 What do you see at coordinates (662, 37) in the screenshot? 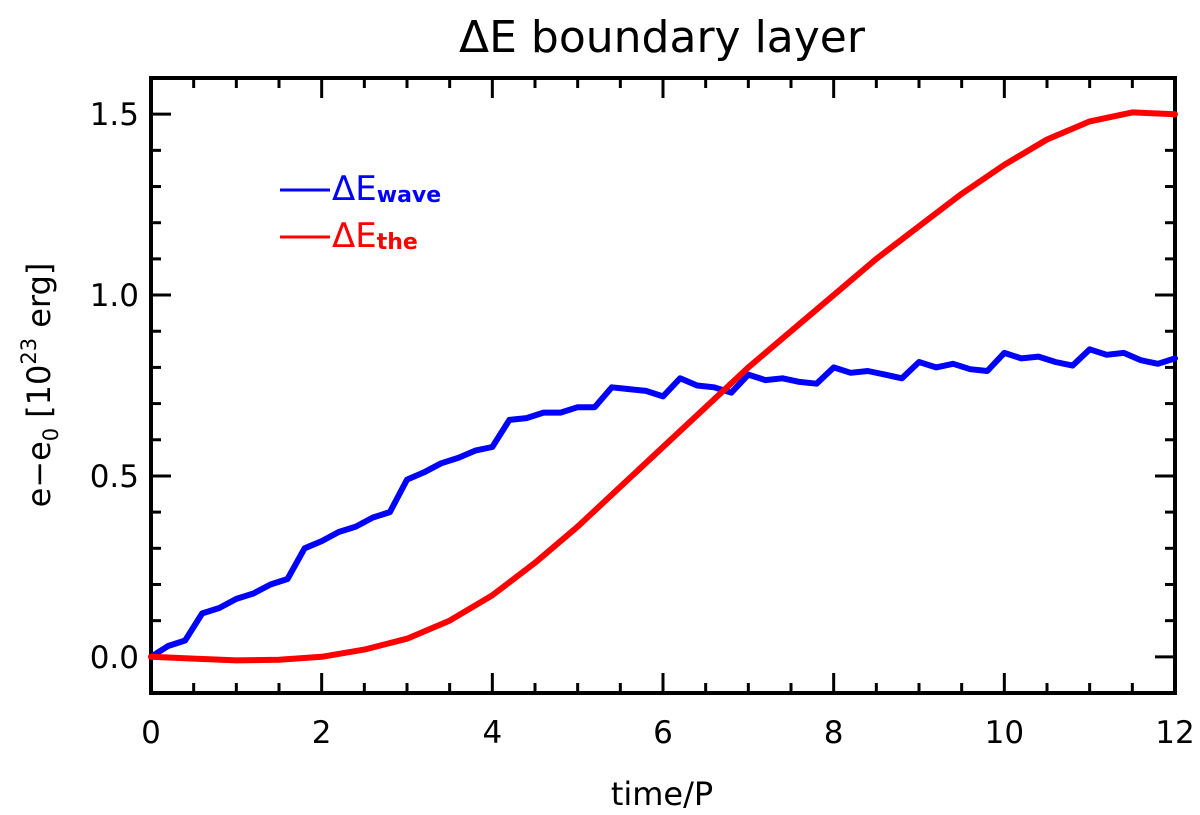
I see `chart-title: ΔE boundary layer` at bounding box center [662, 37].